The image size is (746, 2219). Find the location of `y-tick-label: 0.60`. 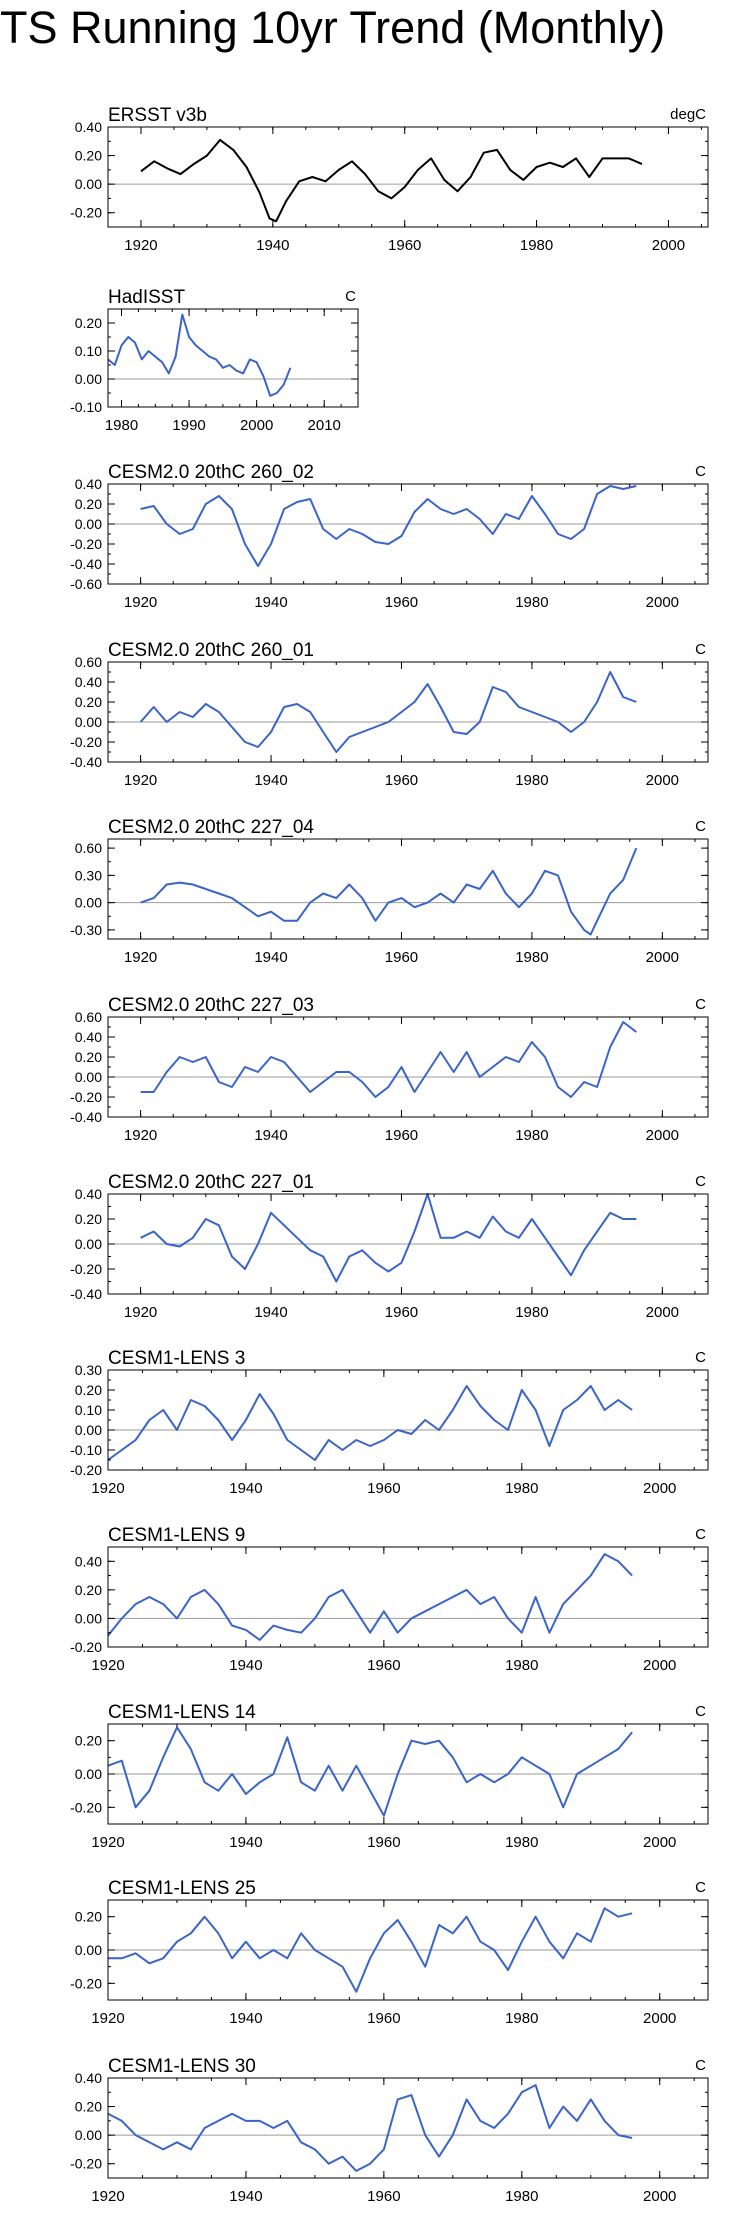

y-tick-label: 0.60 is located at coordinates (88, 1017).